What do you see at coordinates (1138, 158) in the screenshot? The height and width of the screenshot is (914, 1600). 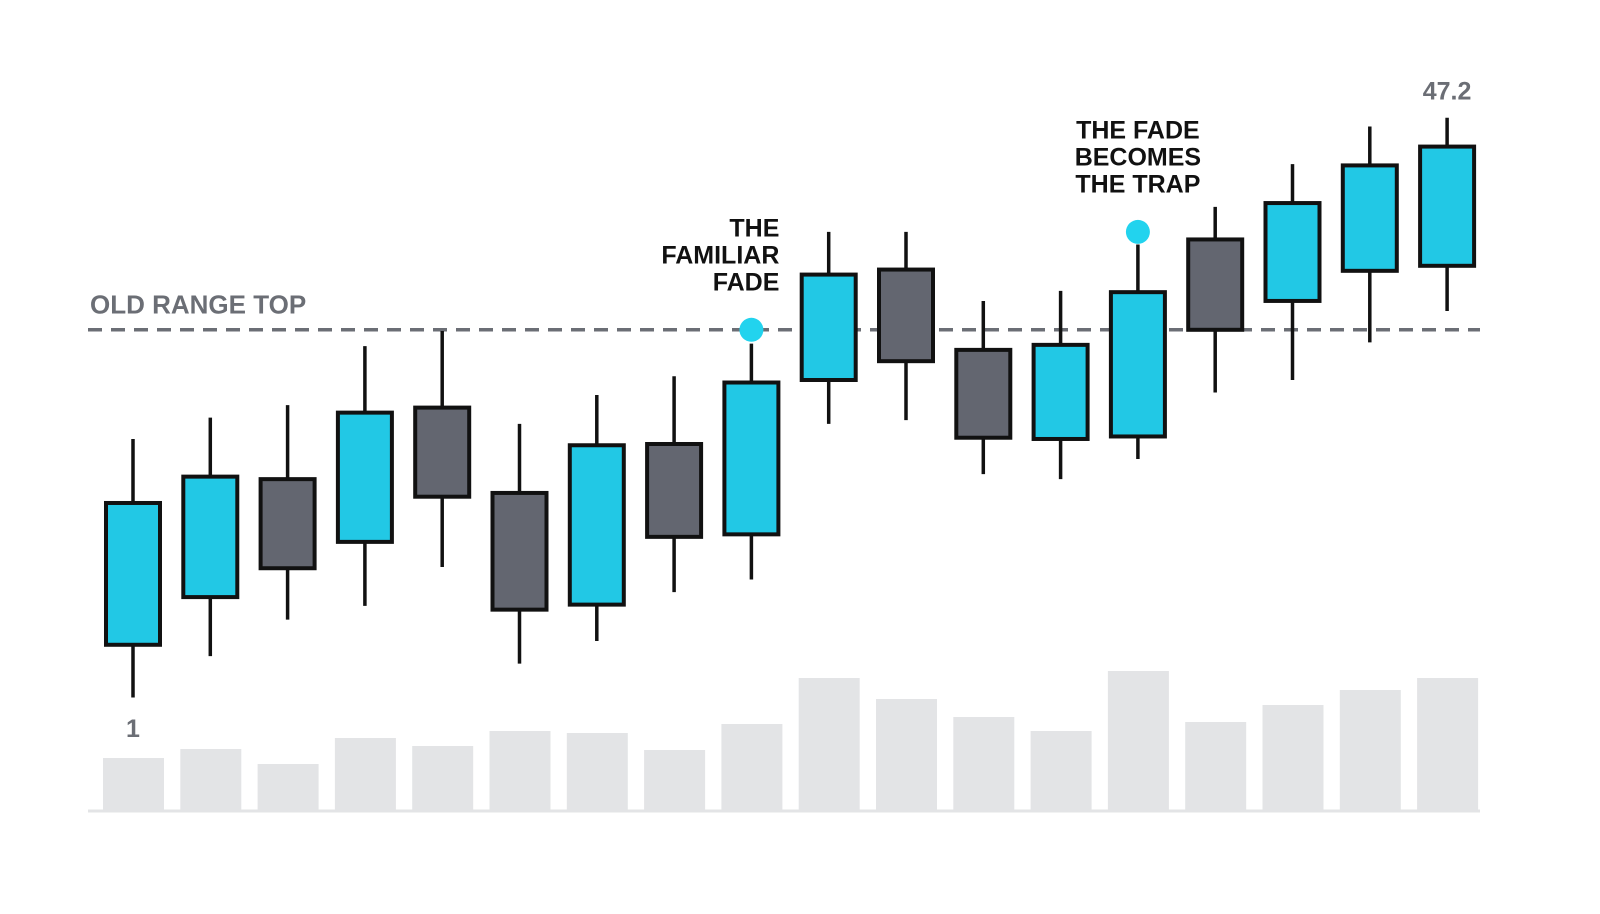 I see `annotation-text: BECOMES` at bounding box center [1138, 158].